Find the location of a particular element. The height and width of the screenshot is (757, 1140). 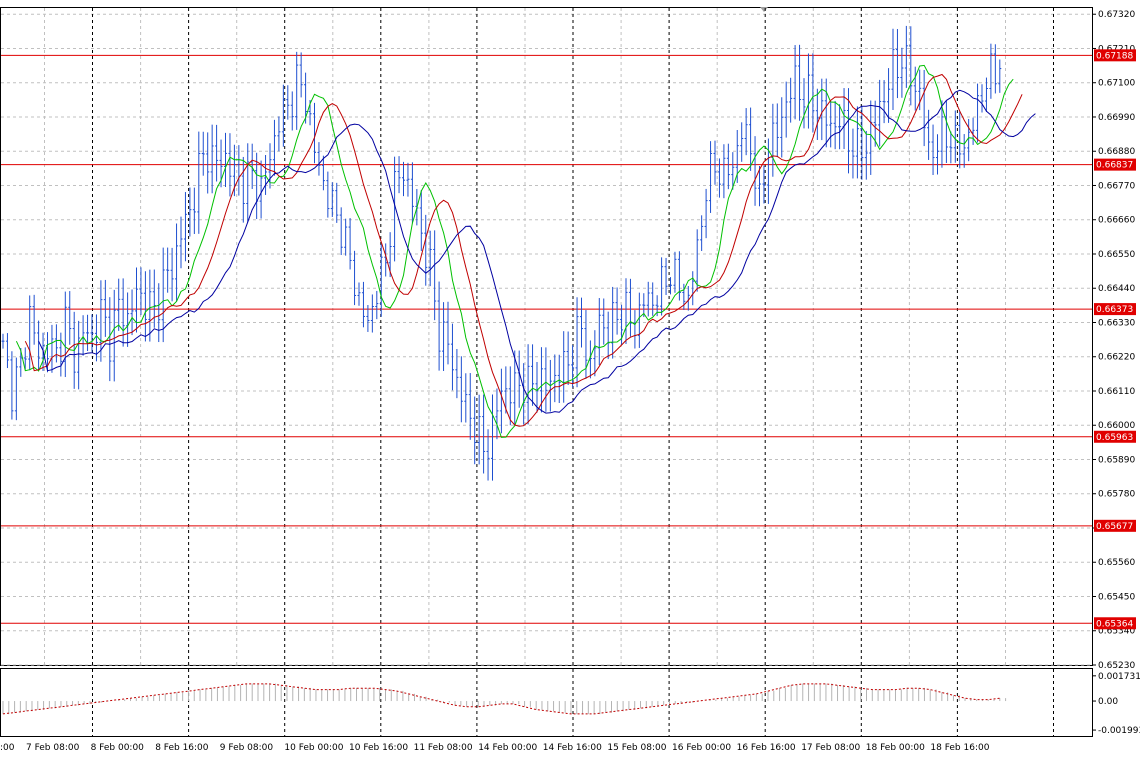

price-tick-label: 0.66990 is located at coordinates (1116, 118).